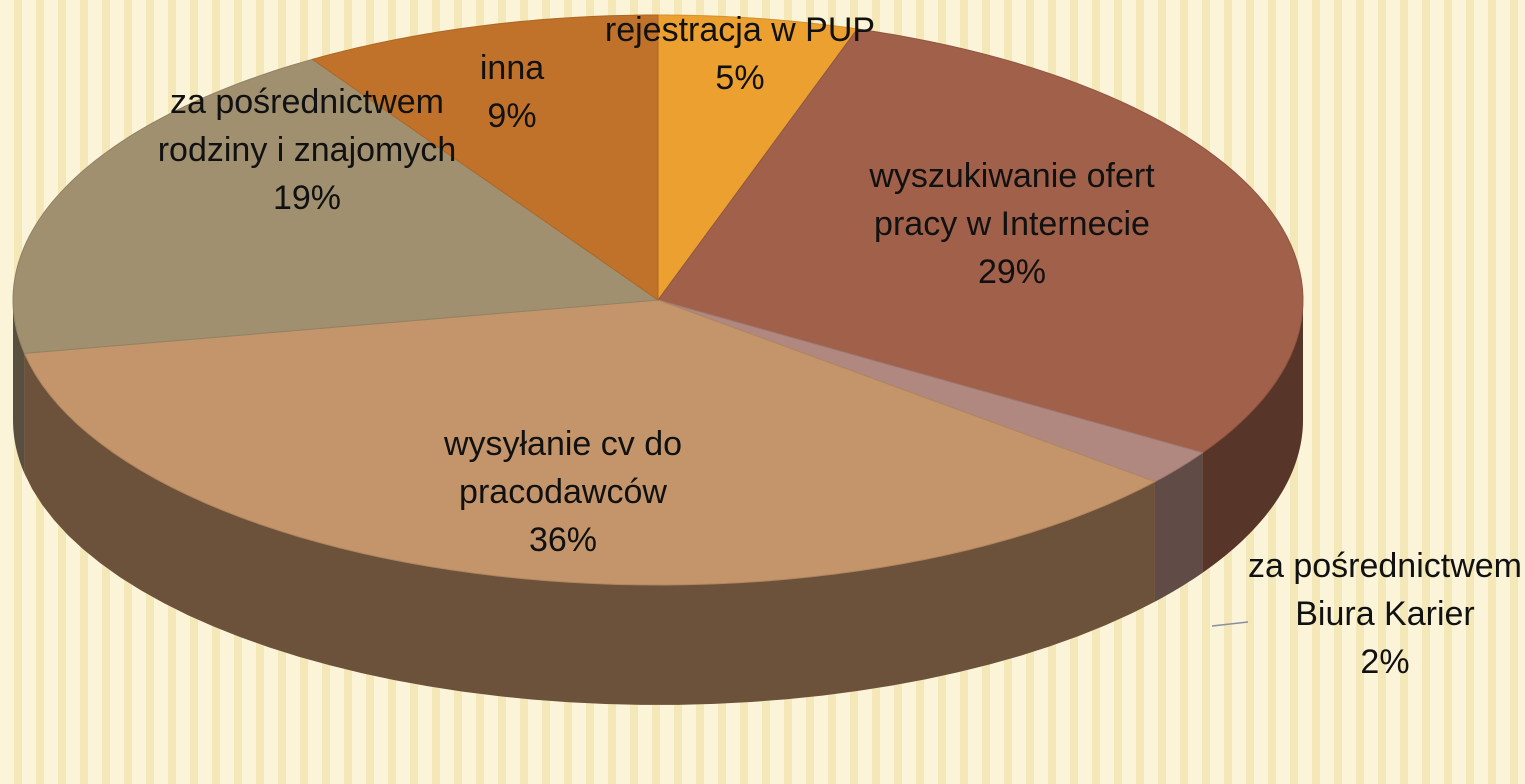 Image resolution: width=1525 pixels, height=784 pixels. What do you see at coordinates (307, 126) in the screenshot?
I see `category-label: za pośrednictwem rodziny i znajomych` at bounding box center [307, 126].